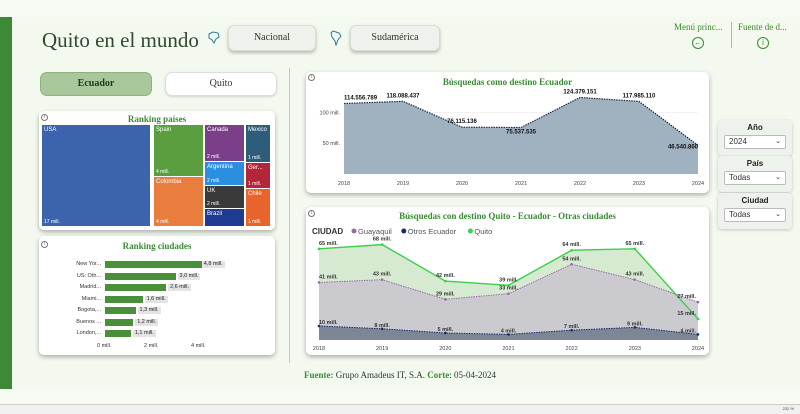 The width and height of the screenshot is (800, 414). Describe the element at coordinates (255, 184) in the screenshot. I see `treemap-tile-value: 1 mill.` at that location.